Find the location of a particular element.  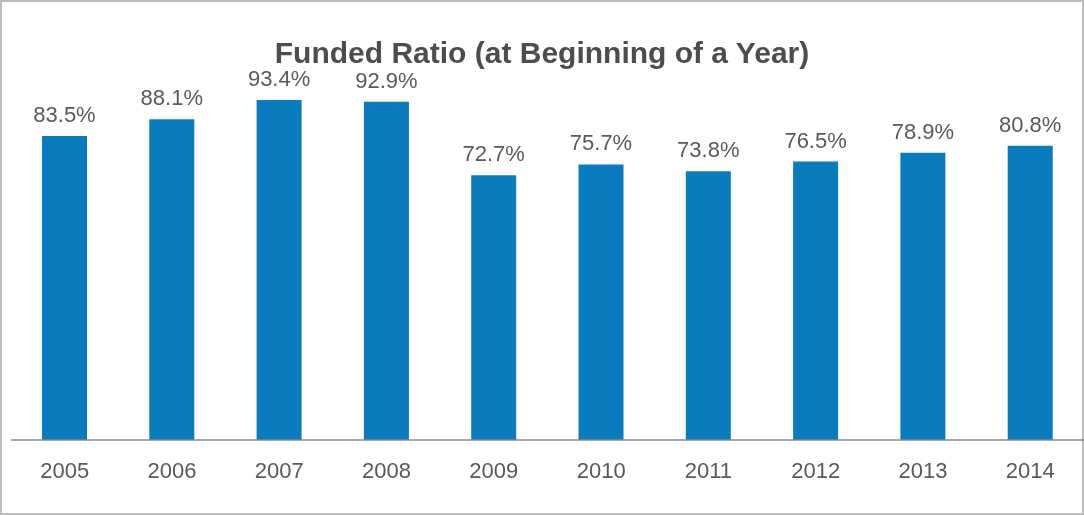

data-label: 80.8% is located at coordinates (1030, 124).